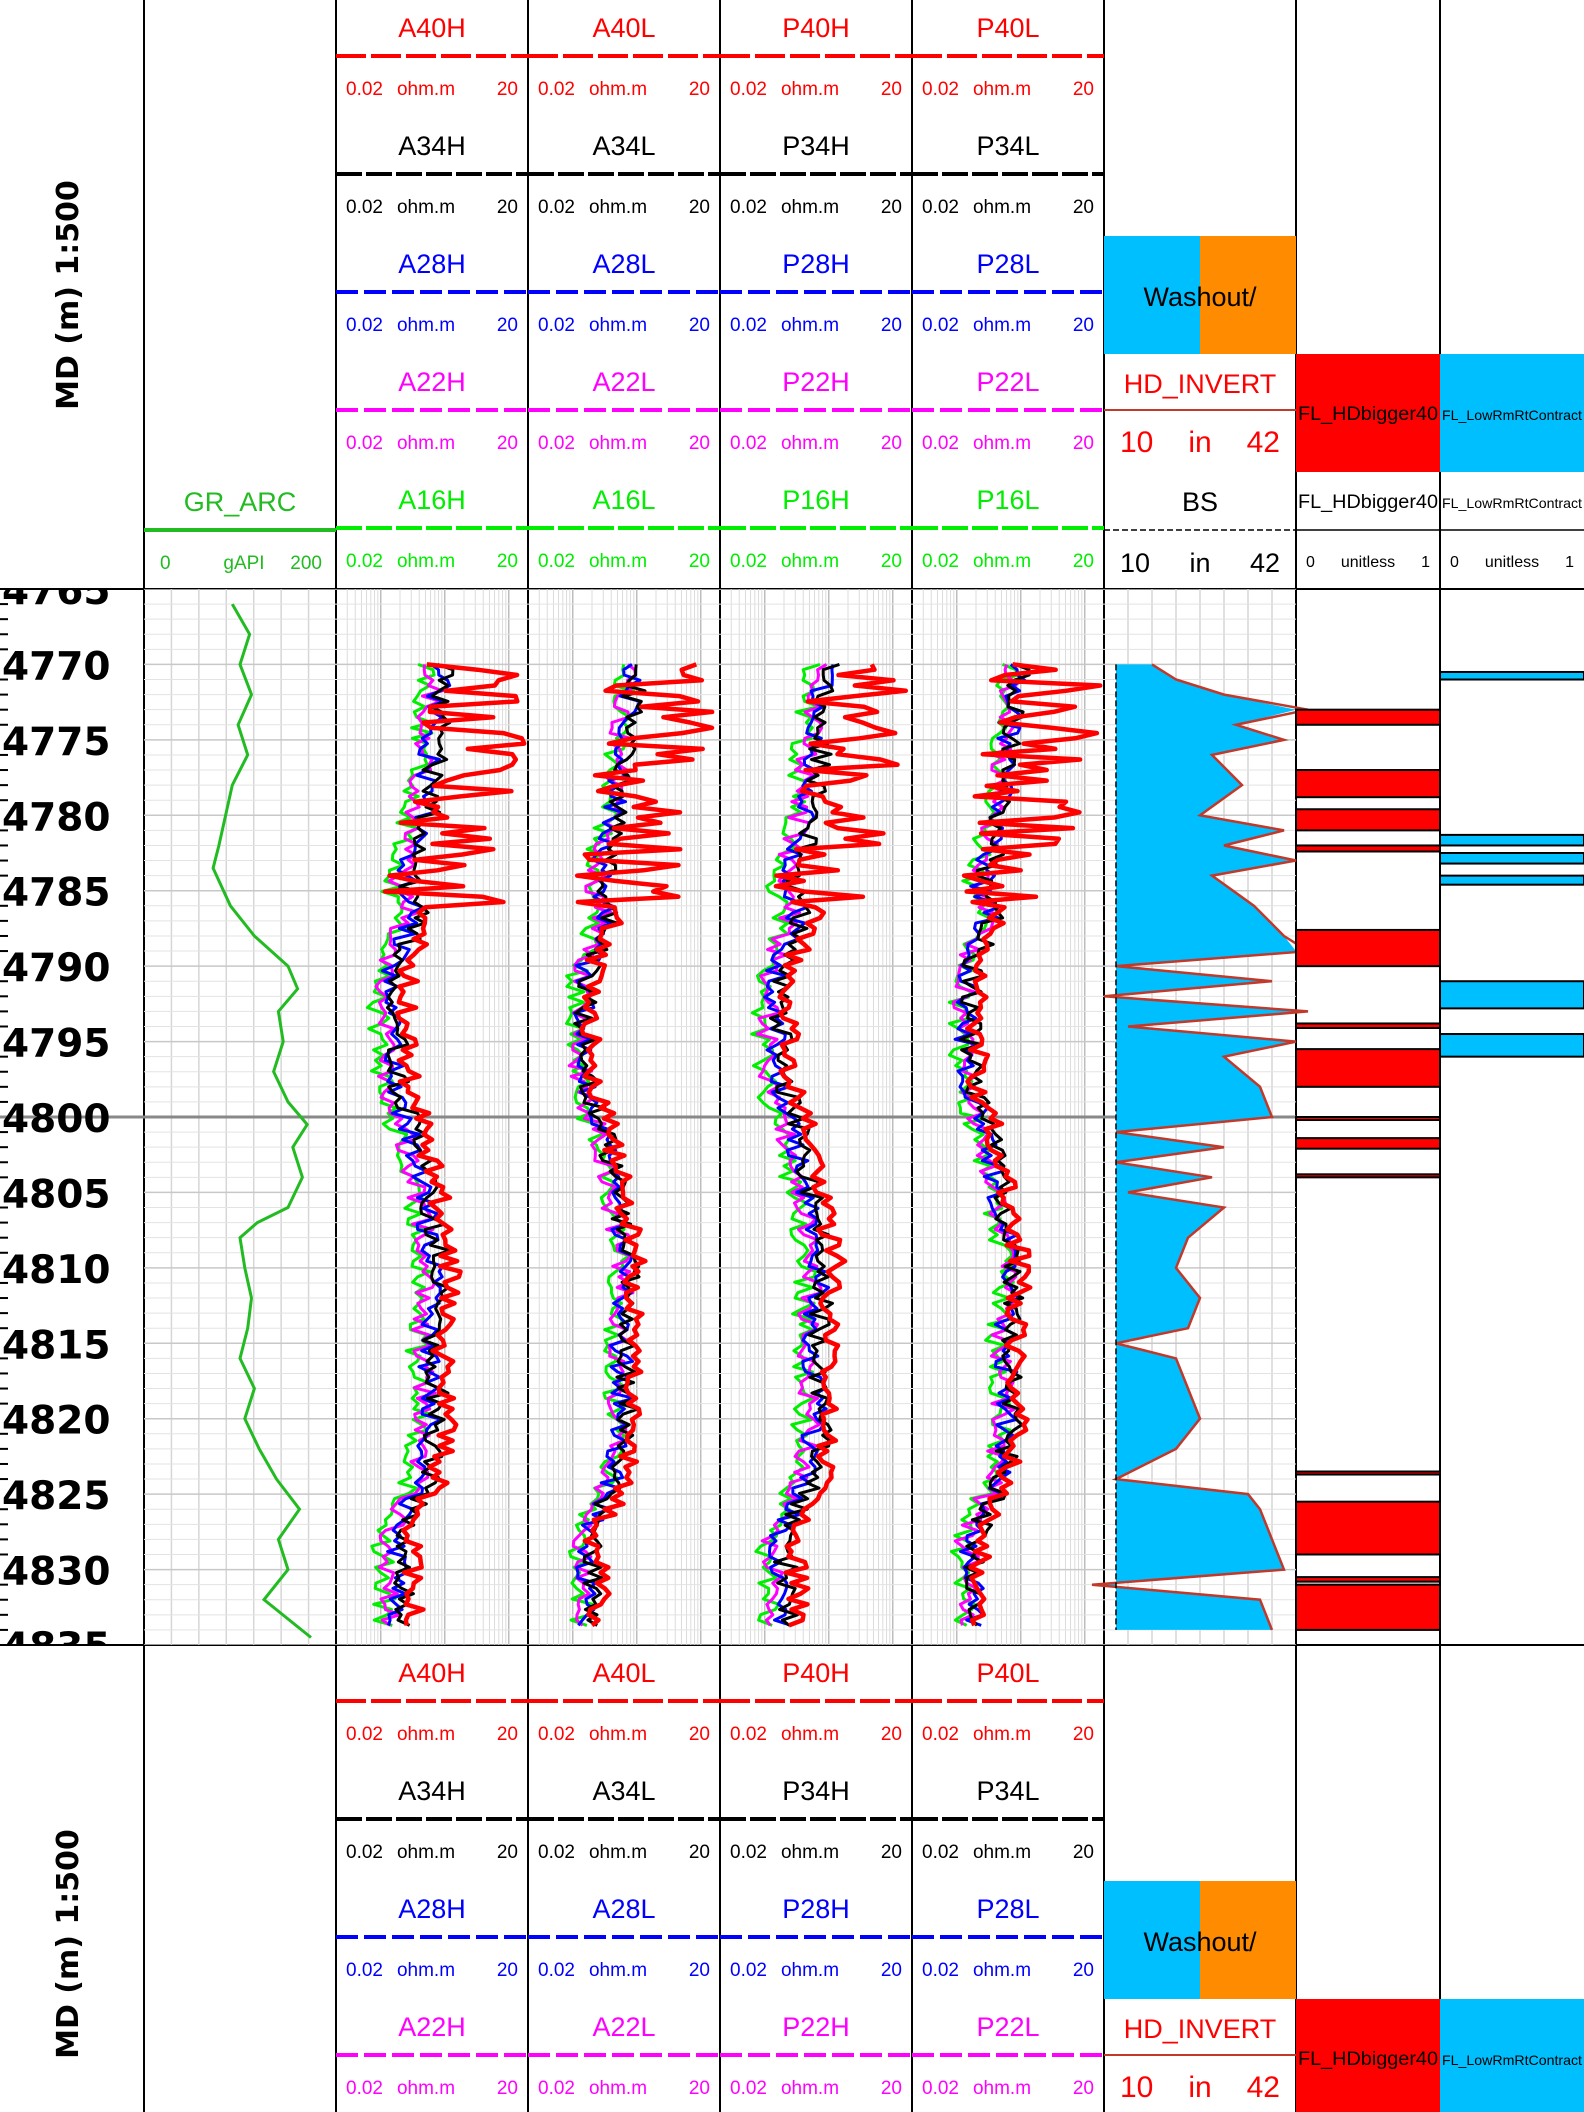  What do you see at coordinates (432, 500) in the screenshot?
I see `curve-name-a16h: A16H` at bounding box center [432, 500].